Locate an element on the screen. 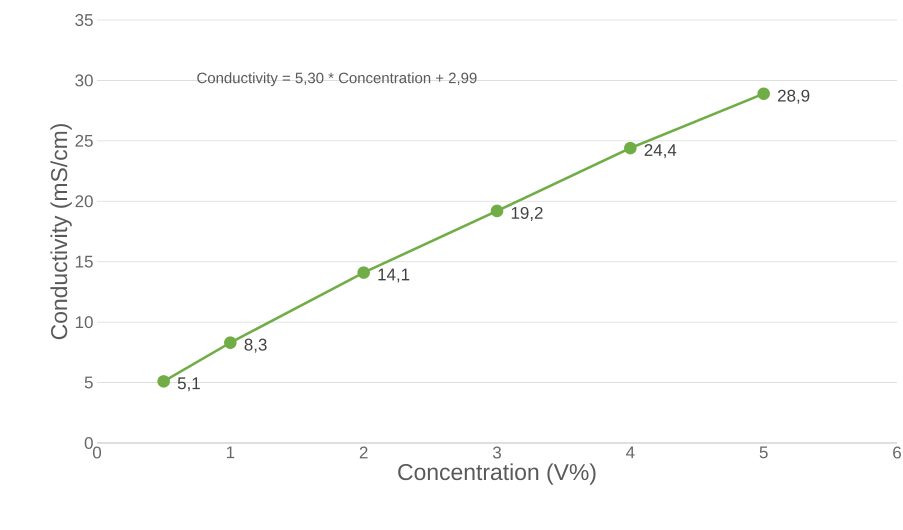 The width and height of the screenshot is (903, 530). data-label: 14,1 is located at coordinates (394, 275).